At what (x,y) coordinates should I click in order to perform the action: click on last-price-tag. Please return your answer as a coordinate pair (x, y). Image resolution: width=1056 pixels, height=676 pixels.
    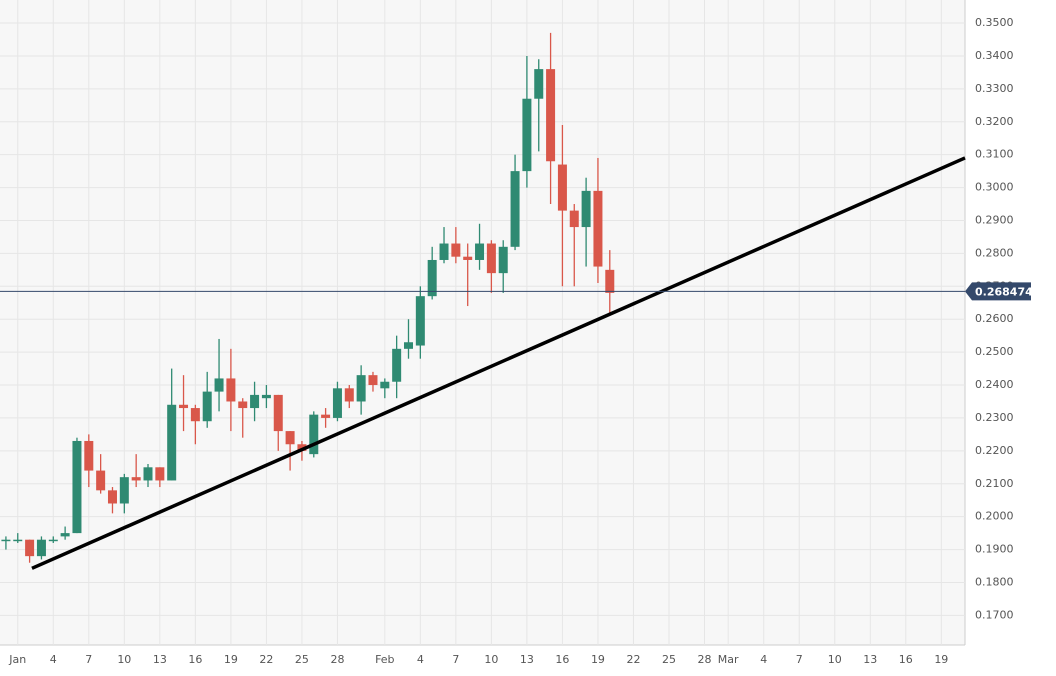
    Looking at the image, I should click on (998, 291).